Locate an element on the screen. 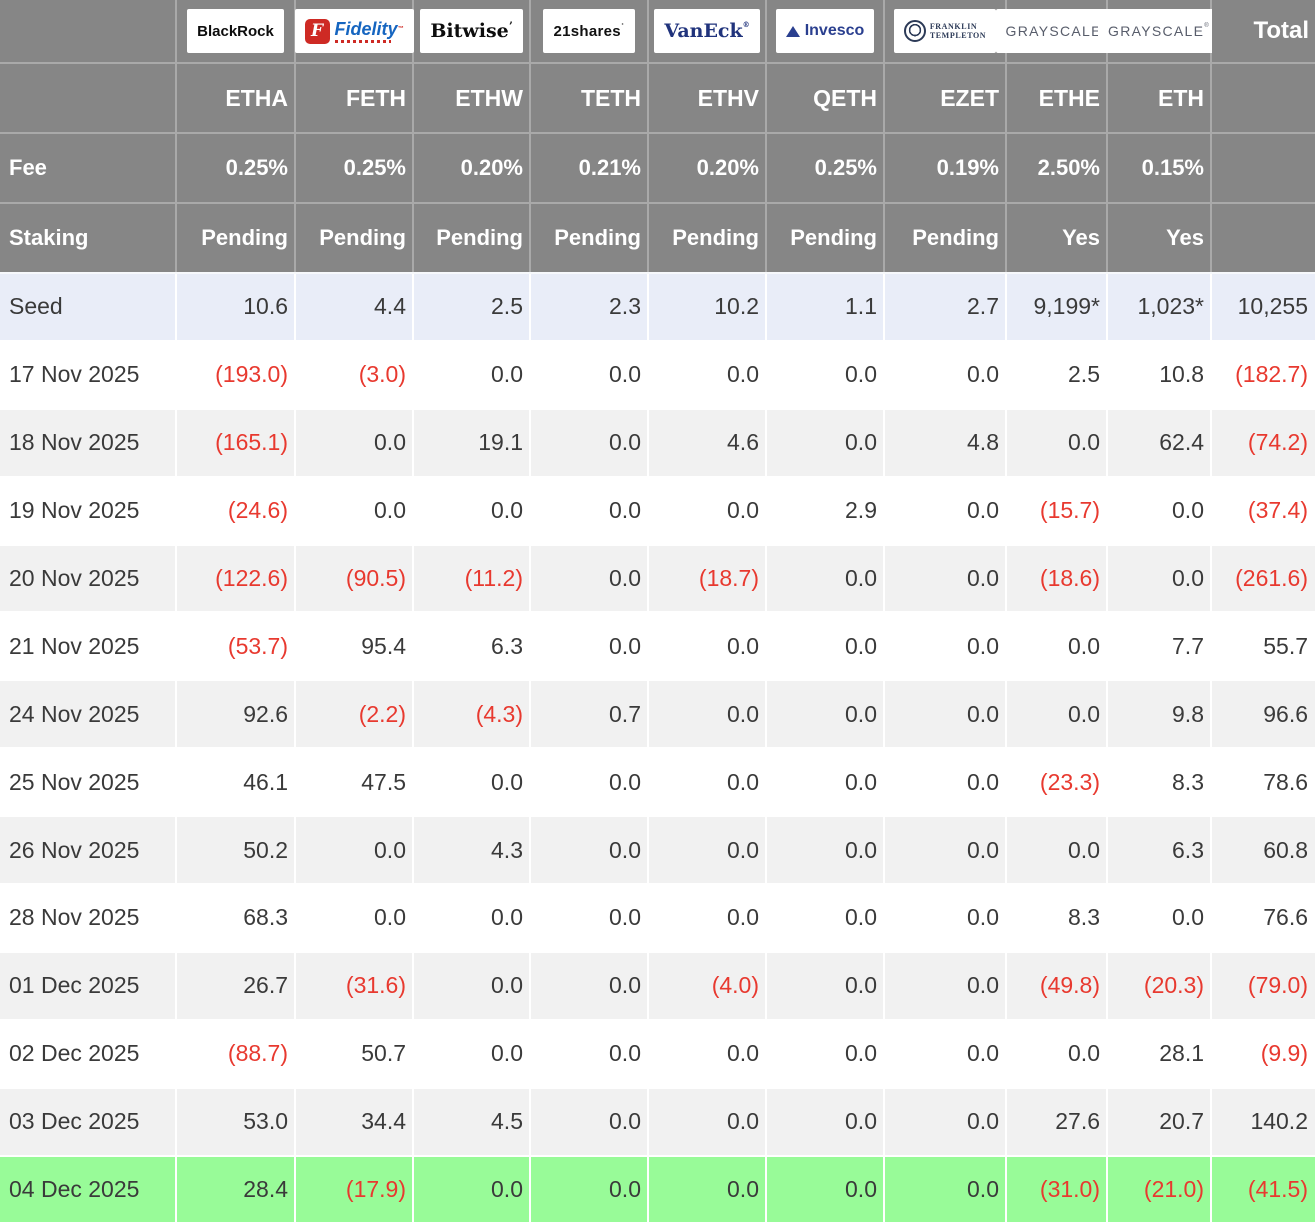  fee-value-ETHV: 0.20% is located at coordinates (707, 168).